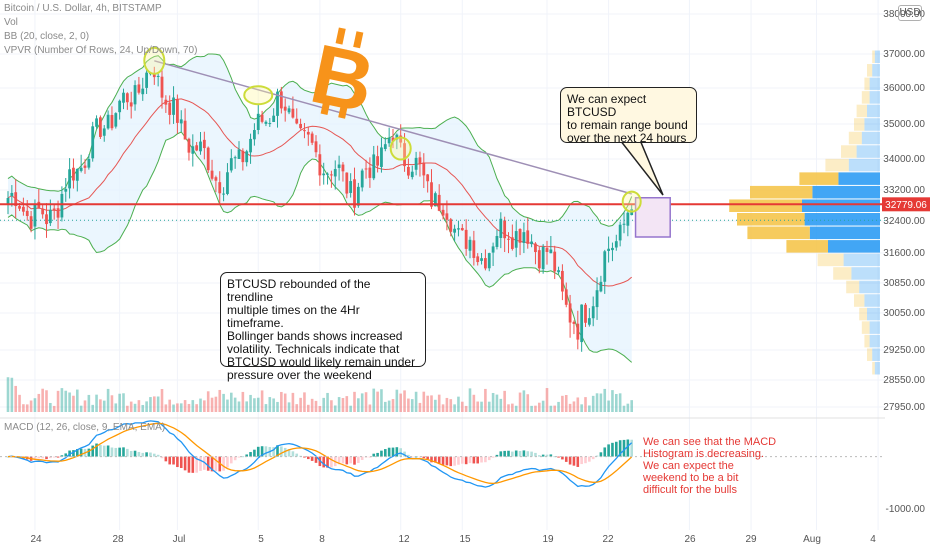  Describe the element at coordinates (608, 539) in the screenshot. I see `time-axis-label: 22` at that location.